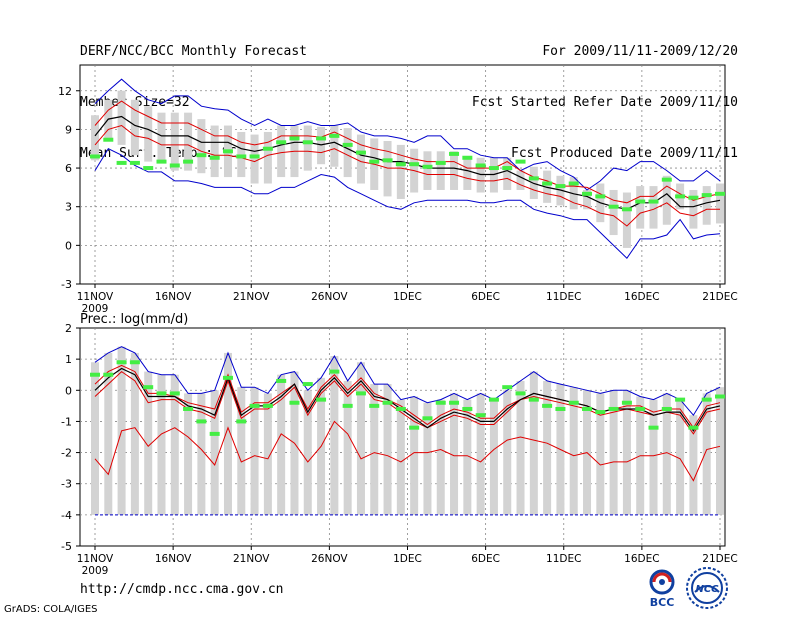  What do you see at coordinates (51, 609) in the screenshot?
I see `grads-credit: GrADS: COLA/IGES` at bounding box center [51, 609].